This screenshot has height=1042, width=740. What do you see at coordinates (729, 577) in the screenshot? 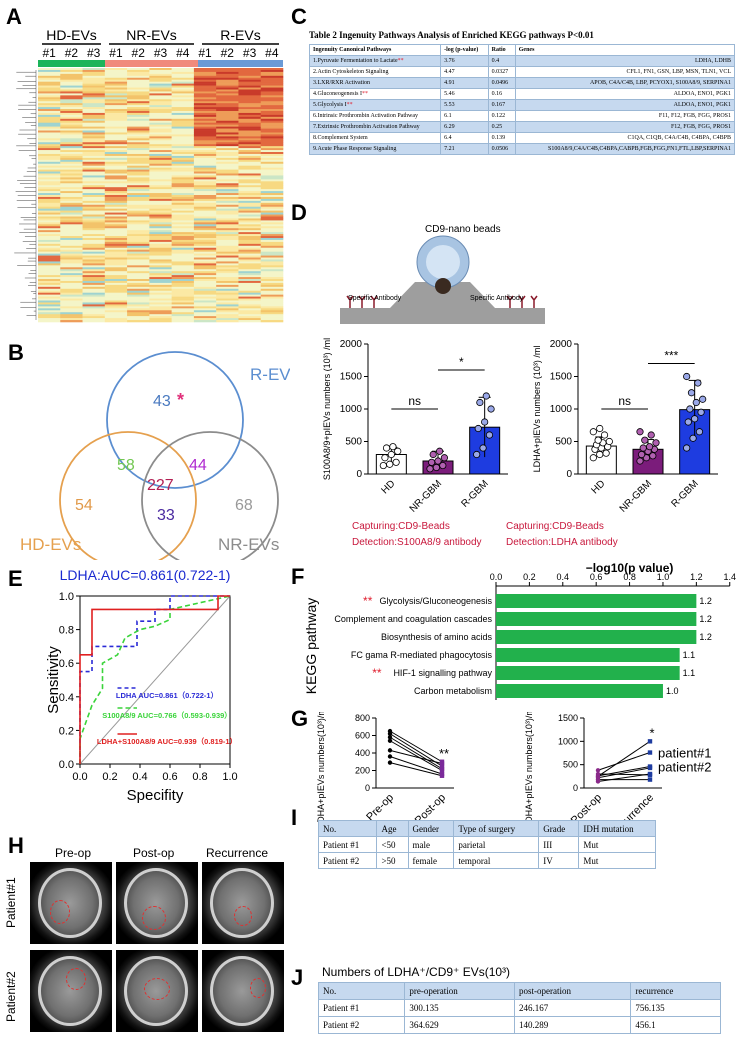
I see `kegg-x-tick-label: 1.4` at bounding box center [729, 577].